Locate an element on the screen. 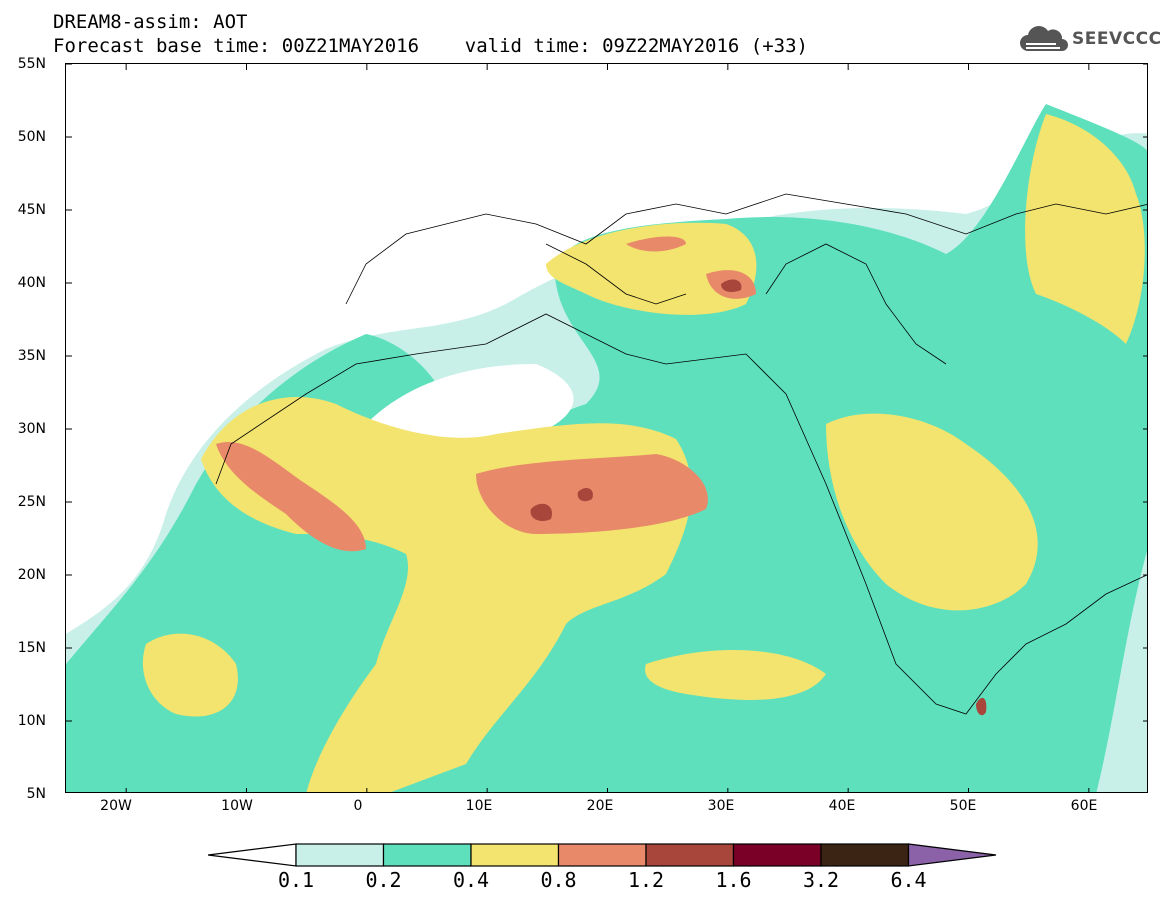 The image size is (1165, 905). lon-label: 30E is located at coordinates (721, 806).